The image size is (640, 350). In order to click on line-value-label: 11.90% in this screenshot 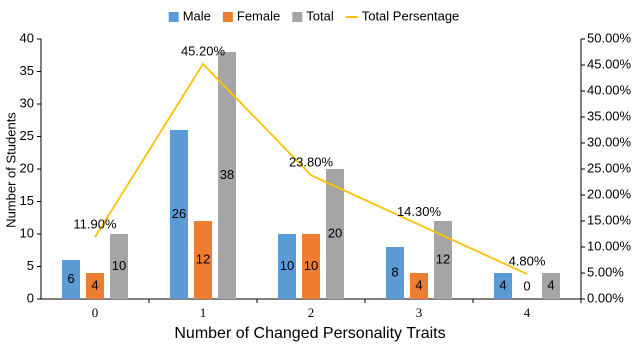, I will do `click(95, 224)`.